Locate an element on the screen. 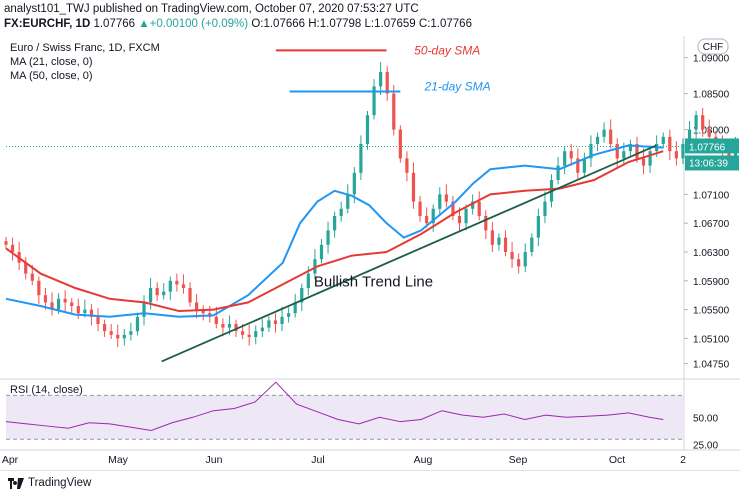  time-tick-label: Jul is located at coordinates (317, 460).